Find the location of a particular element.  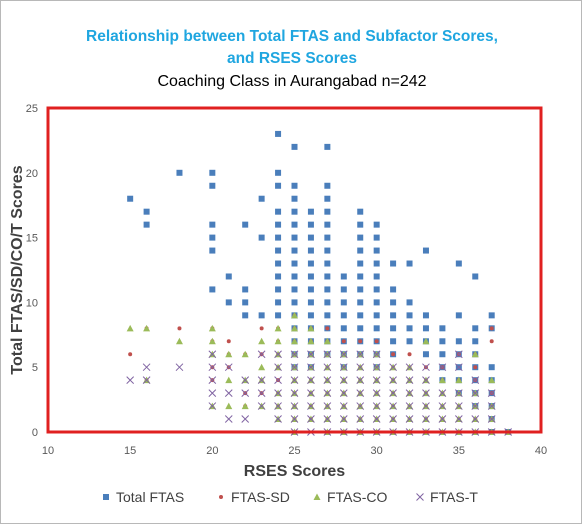

legend-marker-ftas-co is located at coordinates (317, 496).